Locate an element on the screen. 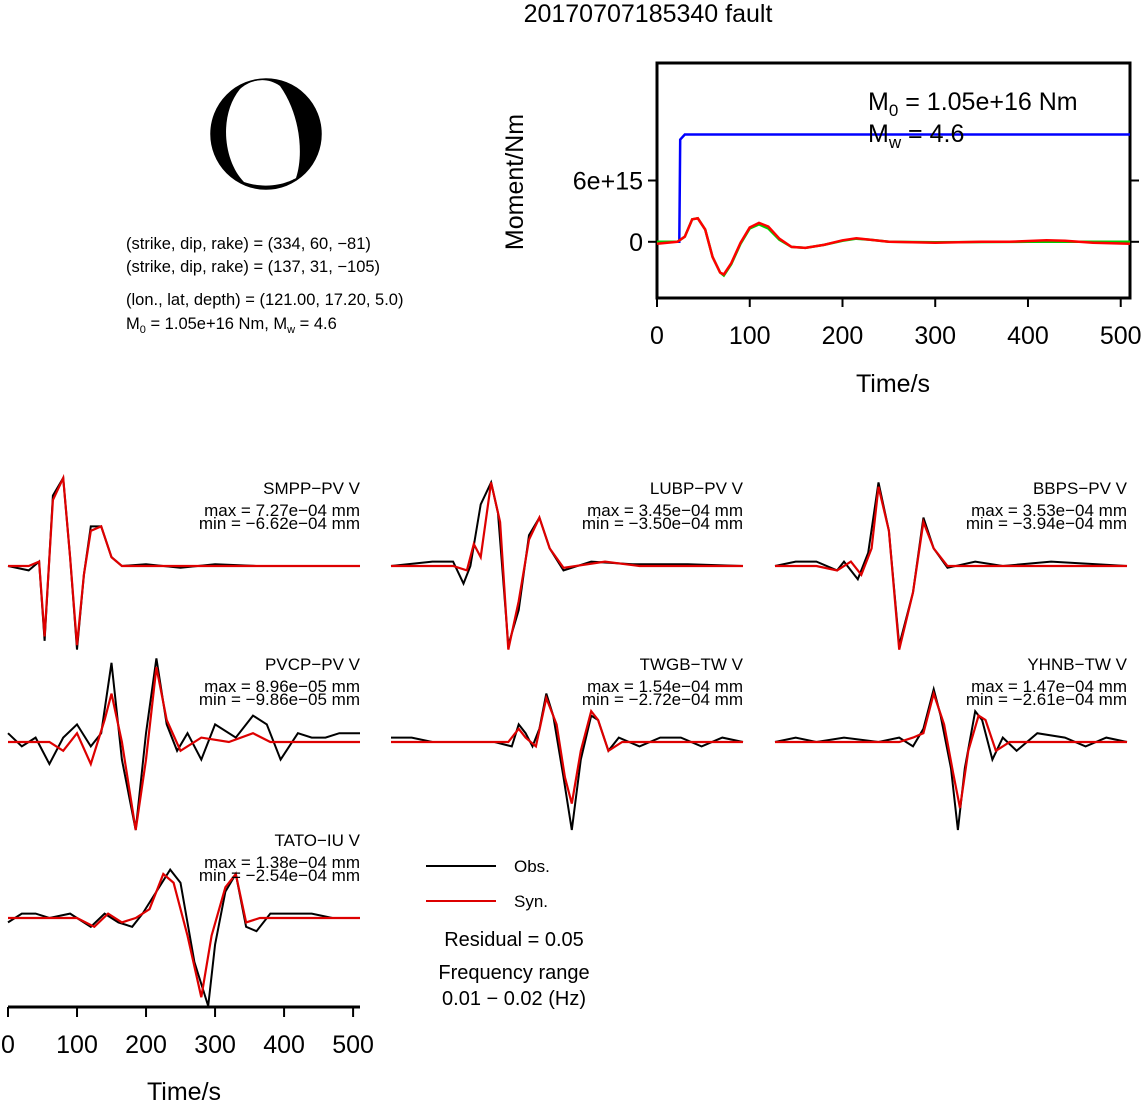 This screenshot has width=1143, height=1104. mechanism-plane-2: (strike, dip, rake) = (137, 31, −105) is located at coordinates (253, 267).